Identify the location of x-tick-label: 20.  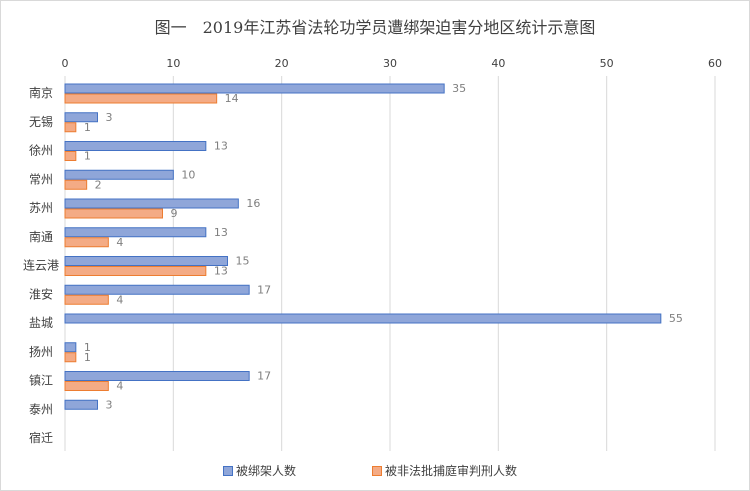
(282, 63).